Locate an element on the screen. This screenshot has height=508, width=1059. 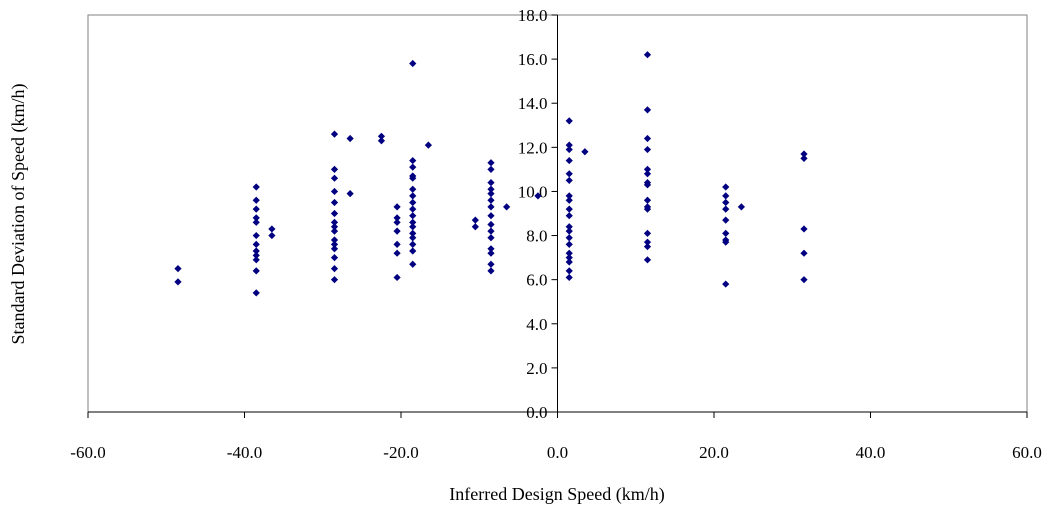
x-tick-label: 0.0 is located at coordinates (557, 452).